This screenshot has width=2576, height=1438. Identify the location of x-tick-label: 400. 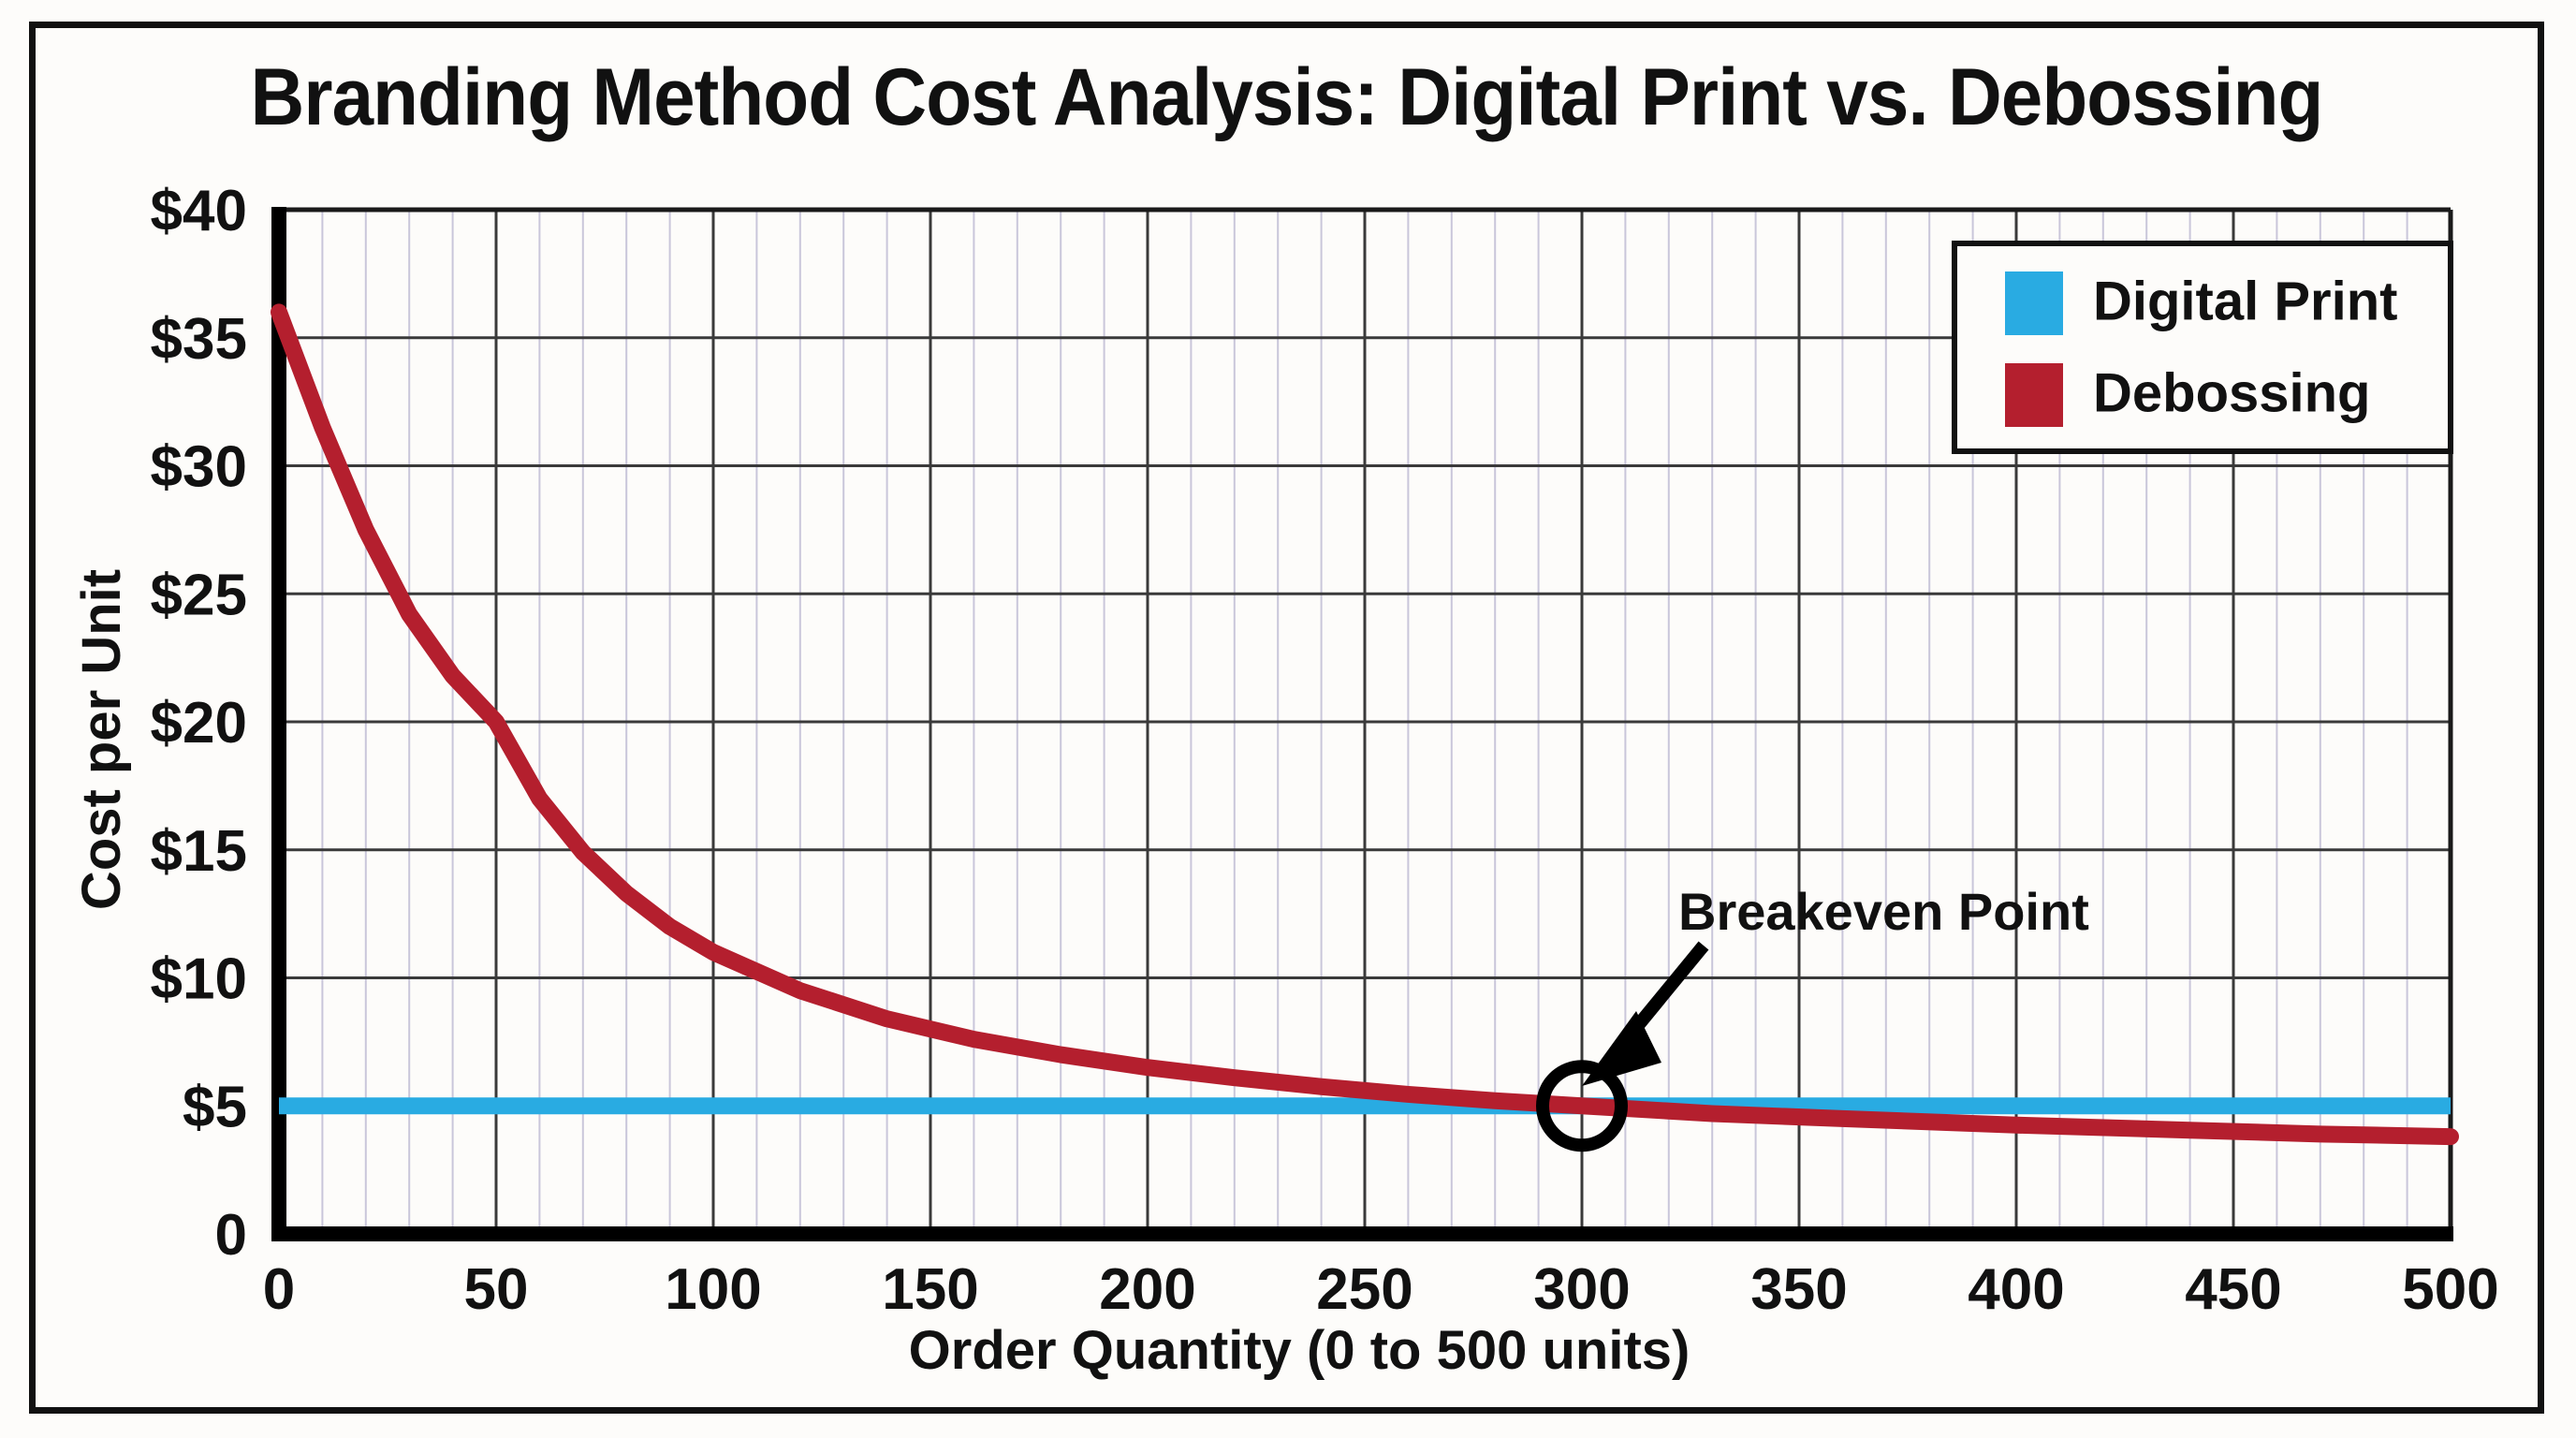
(2016, 1289).